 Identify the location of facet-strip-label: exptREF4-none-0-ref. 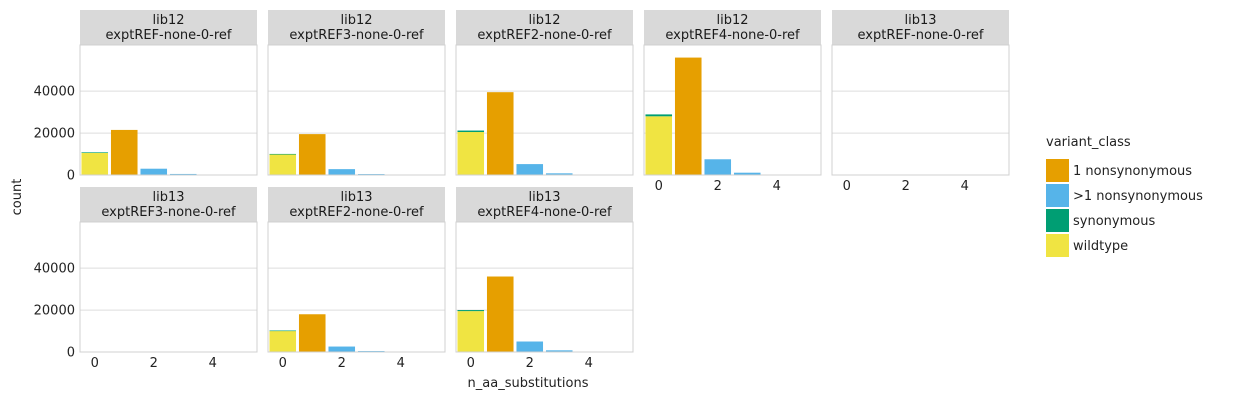
(544, 212).